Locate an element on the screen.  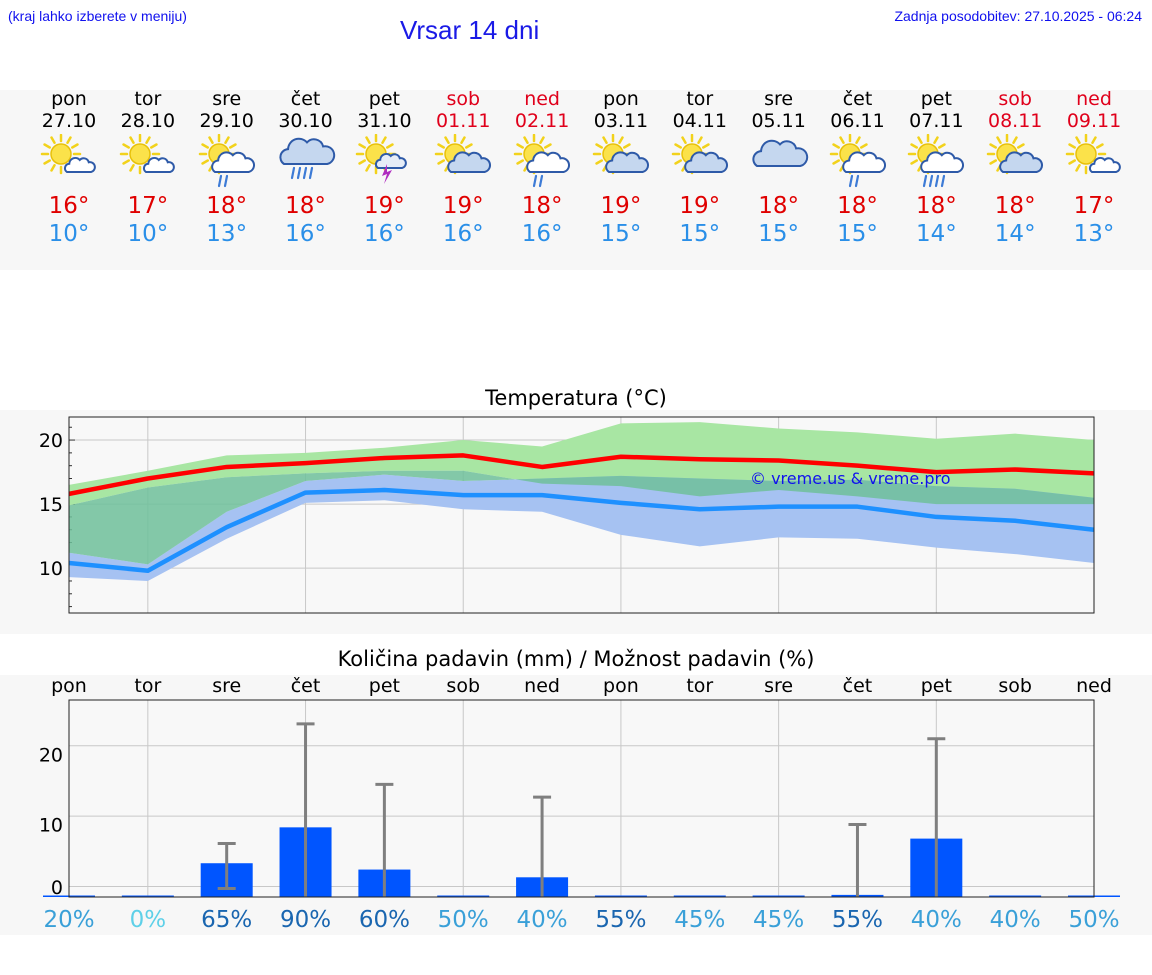
min-temperature-line is located at coordinates (581, 530).